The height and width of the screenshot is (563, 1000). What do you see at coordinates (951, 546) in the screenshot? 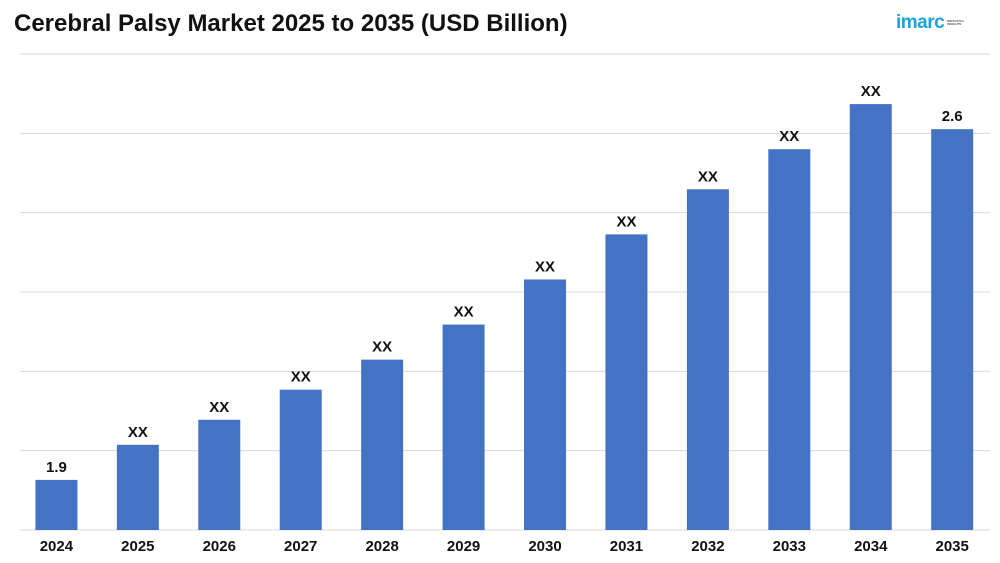
I see `x-tick-label-2035: 2035` at bounding box center [951, 546].